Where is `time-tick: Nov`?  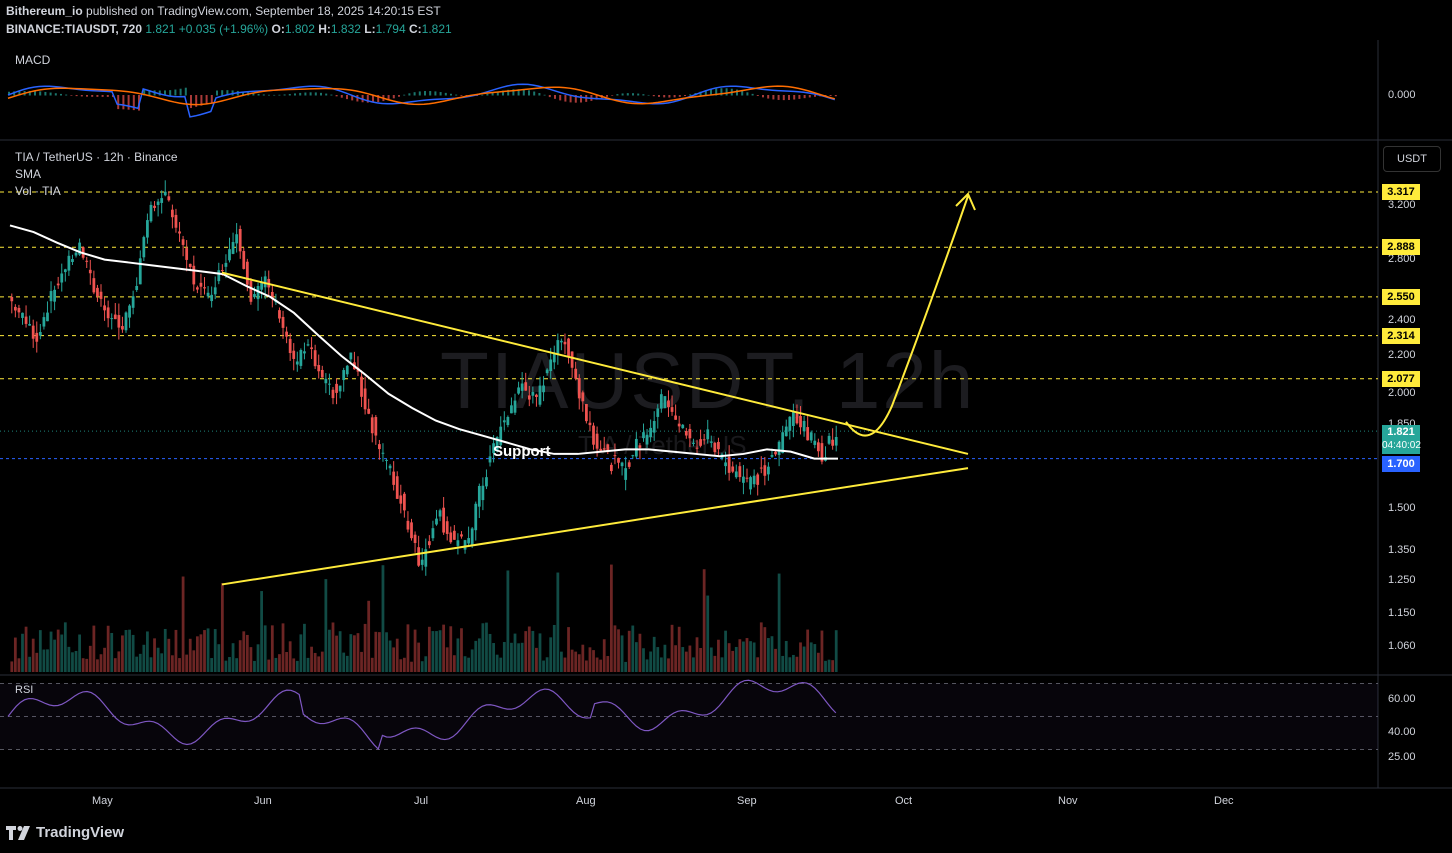 time-tick: Nov is located at coordinates (1068, 801).